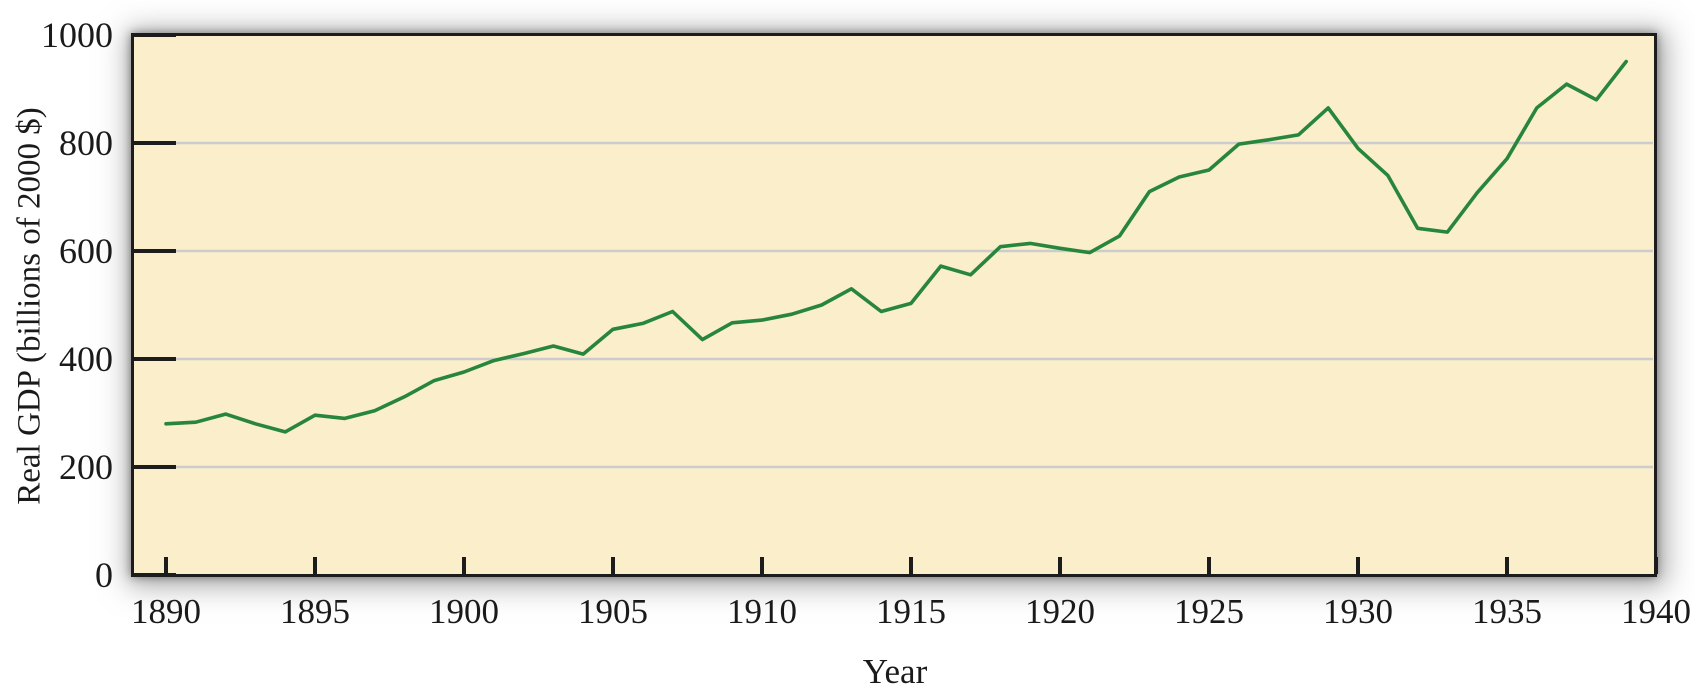  Describe the element at coordinates (86, 467) in the screenshot. I see `y-tick-label-200: 200` at that location.